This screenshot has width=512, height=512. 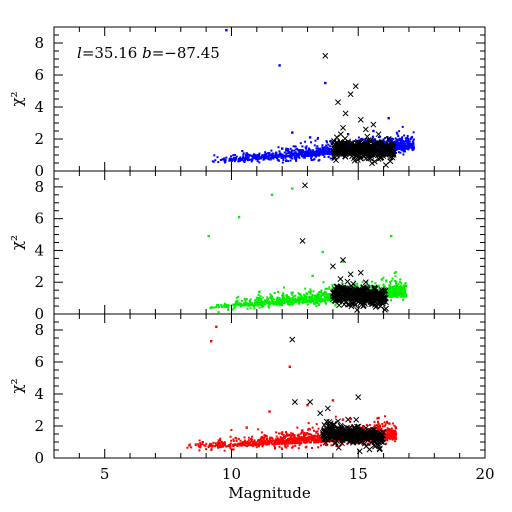 What do you see at coordinates (39, 139) in the screenshot?
I see `y-tick-label: 2` at bounding box center [39, 139].